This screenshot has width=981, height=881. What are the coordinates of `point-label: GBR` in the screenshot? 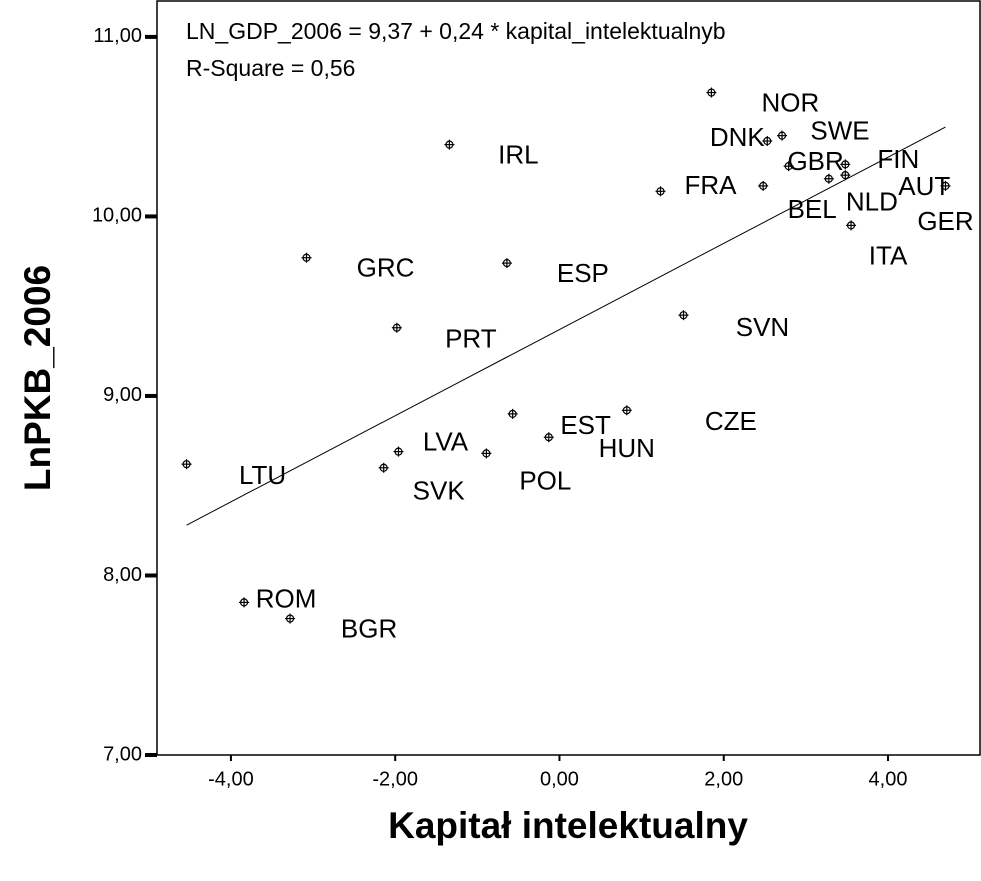 It's located at (815, 161).